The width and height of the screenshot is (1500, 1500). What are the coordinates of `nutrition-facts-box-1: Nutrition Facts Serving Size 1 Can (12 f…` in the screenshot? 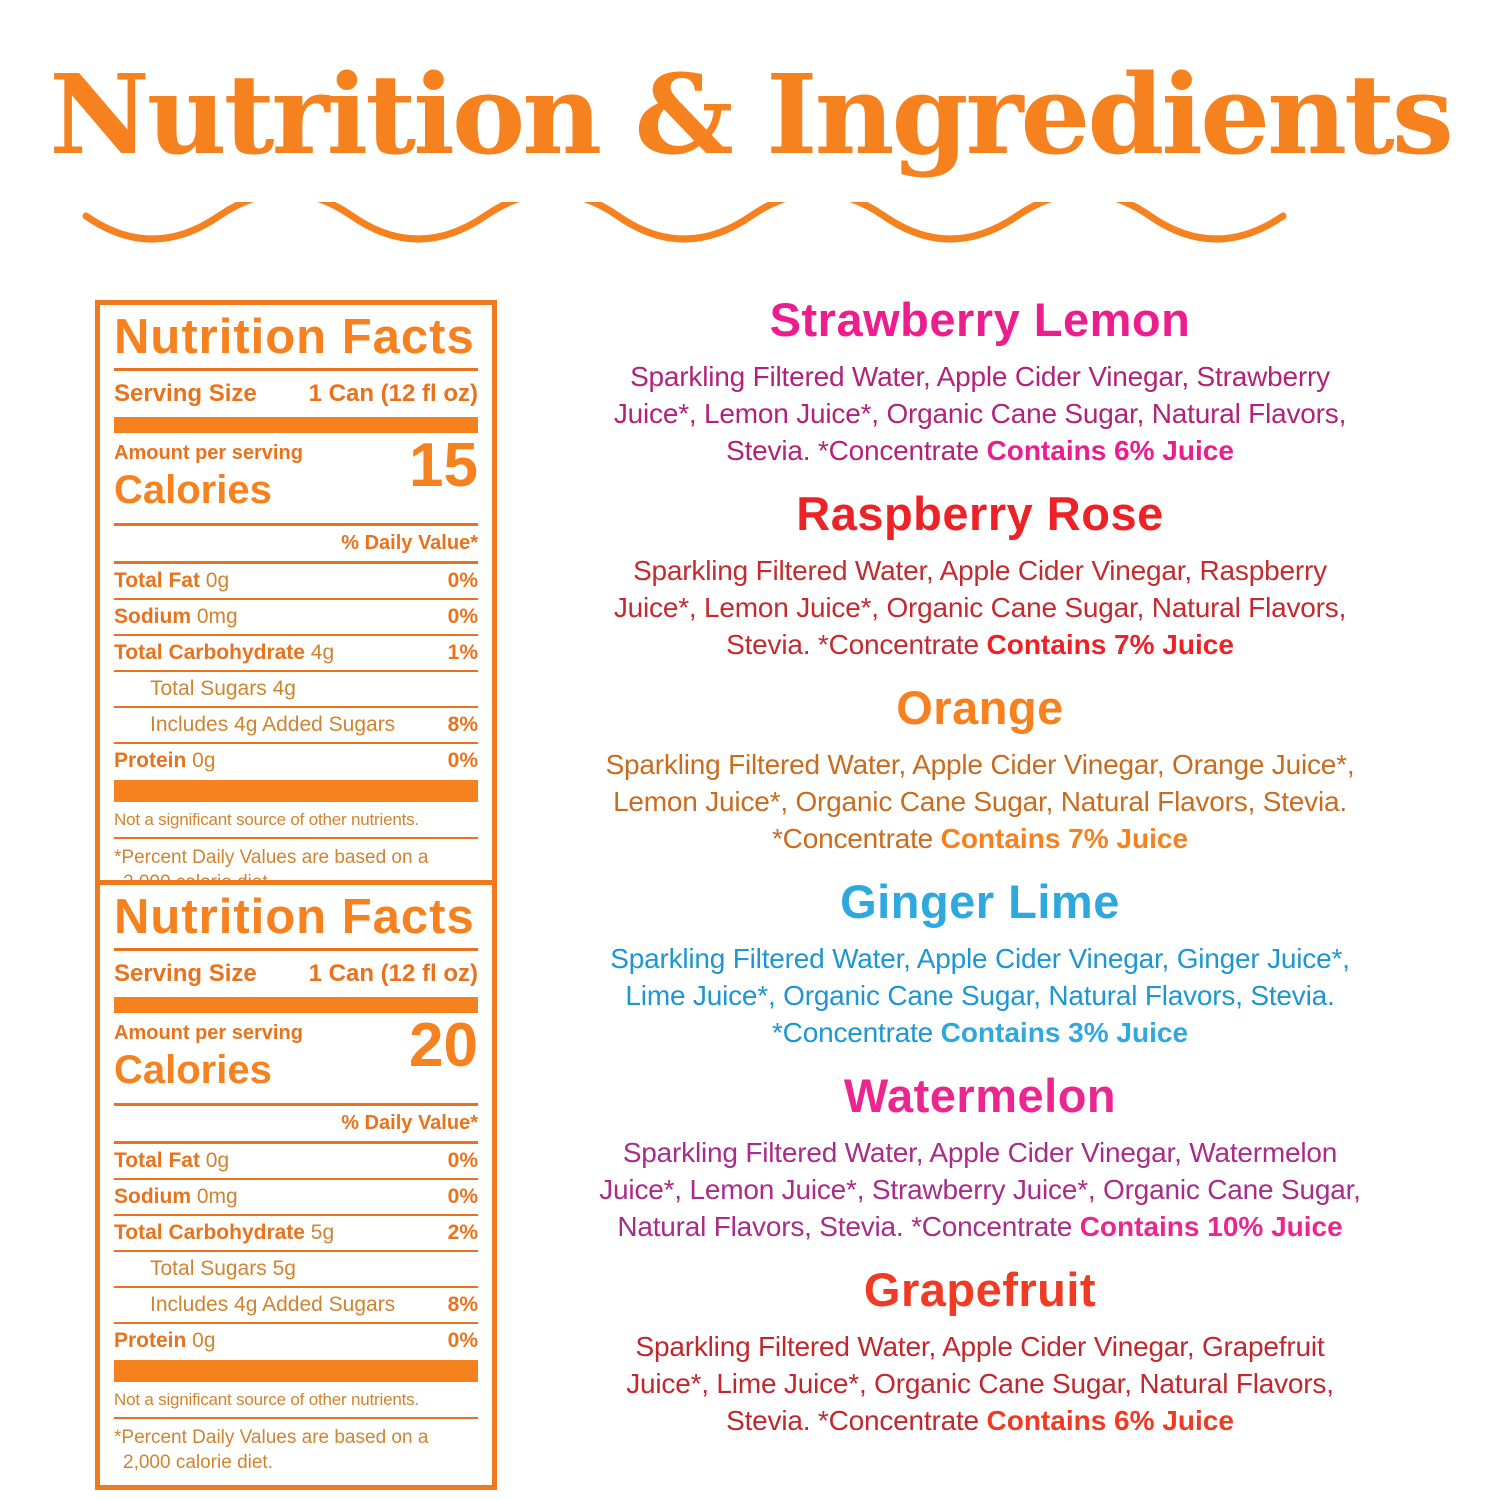 It's located at (296, 605).